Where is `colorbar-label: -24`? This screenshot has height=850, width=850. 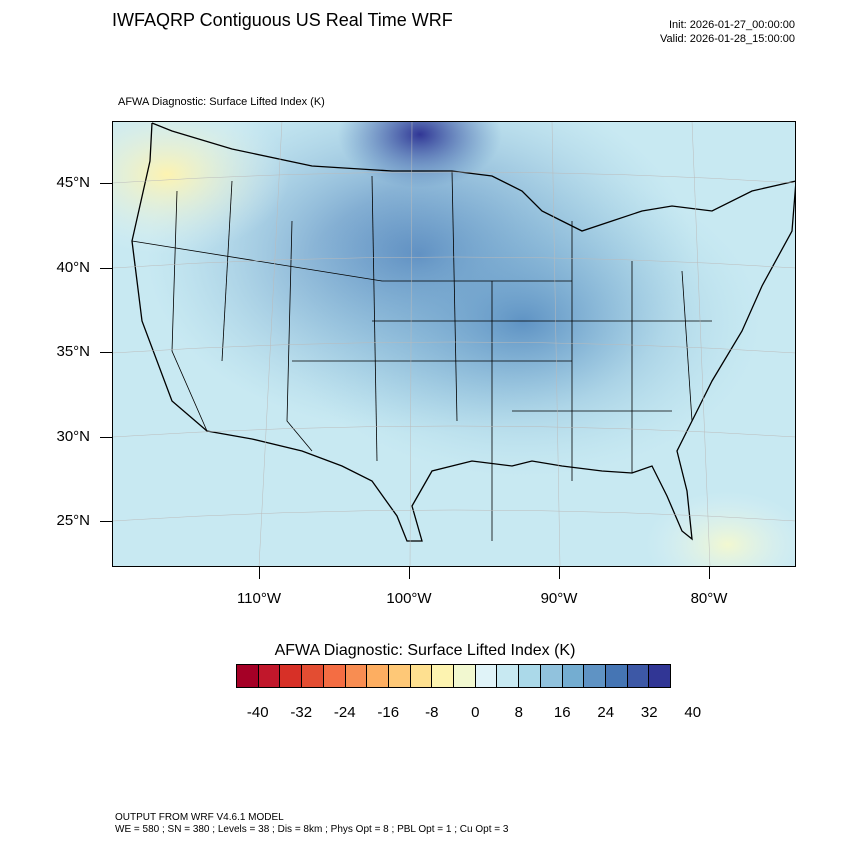 colorbar-label: -24 is located at coordinates (344, 712).